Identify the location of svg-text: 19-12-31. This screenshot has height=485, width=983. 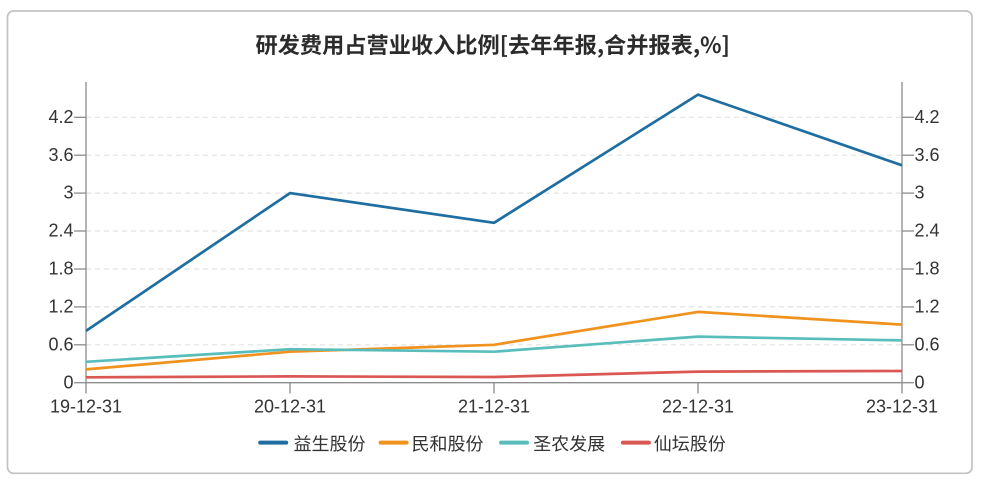
(86, 407).